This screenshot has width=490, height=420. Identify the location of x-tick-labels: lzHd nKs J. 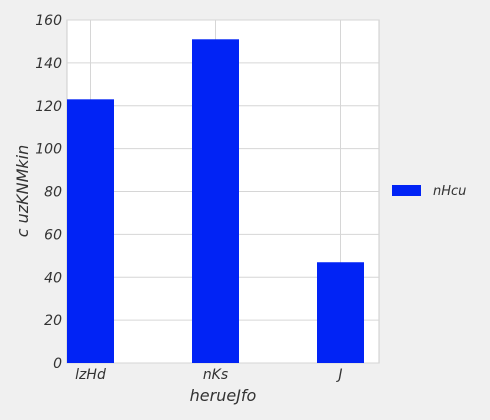
(208, 375).